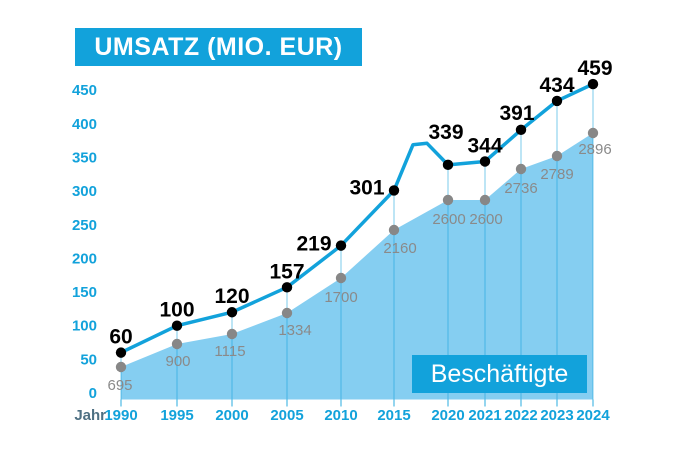 The height and width of the screenshot is (453, 680). What do you see at coordinates (84, 191) in the screenshot?
I see `y-axis-label: 300` at bounding box center [84, 191].